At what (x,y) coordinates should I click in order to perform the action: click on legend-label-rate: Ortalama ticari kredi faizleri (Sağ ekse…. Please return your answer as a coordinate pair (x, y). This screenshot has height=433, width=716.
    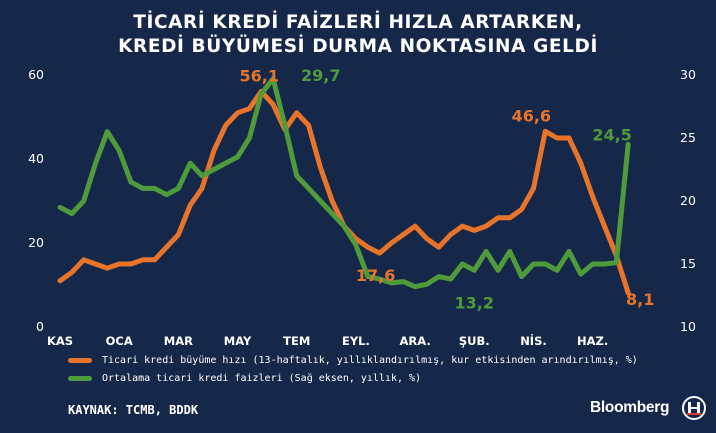
    Looking at the image, I should click on (262, 378).